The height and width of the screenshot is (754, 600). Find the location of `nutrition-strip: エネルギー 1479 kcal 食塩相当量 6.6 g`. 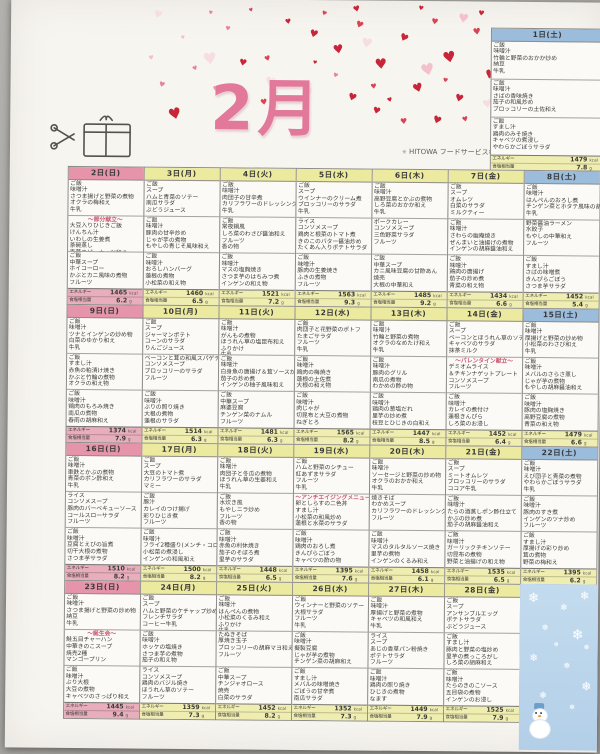

nutrition-strip: エネルギー 1479 kcal 食塩相当量 6.6 g is located at coordinates (559, 438).